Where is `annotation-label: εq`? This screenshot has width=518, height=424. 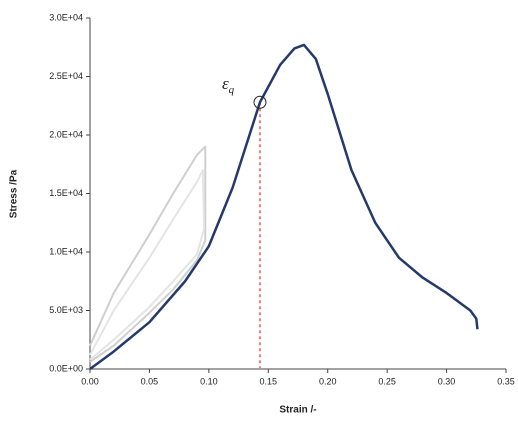
annotation-label: εq is located at coordinates (228, 85).